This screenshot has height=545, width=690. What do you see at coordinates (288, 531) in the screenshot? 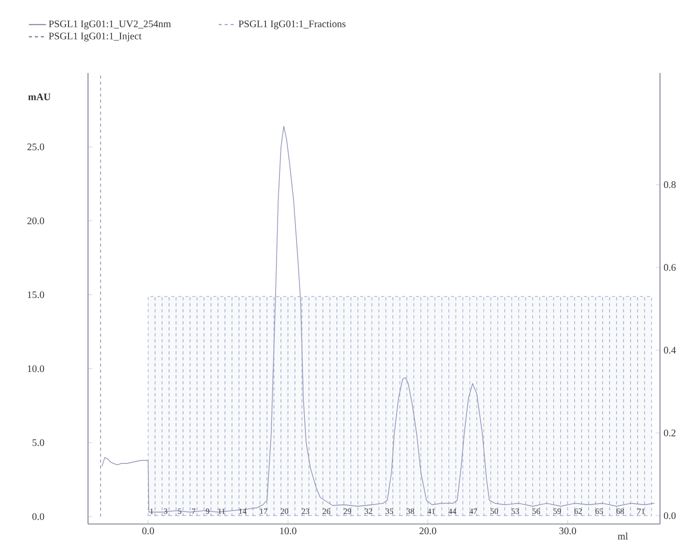
I see `x-tick-label: 10.0` at bounding box center [288, 531].